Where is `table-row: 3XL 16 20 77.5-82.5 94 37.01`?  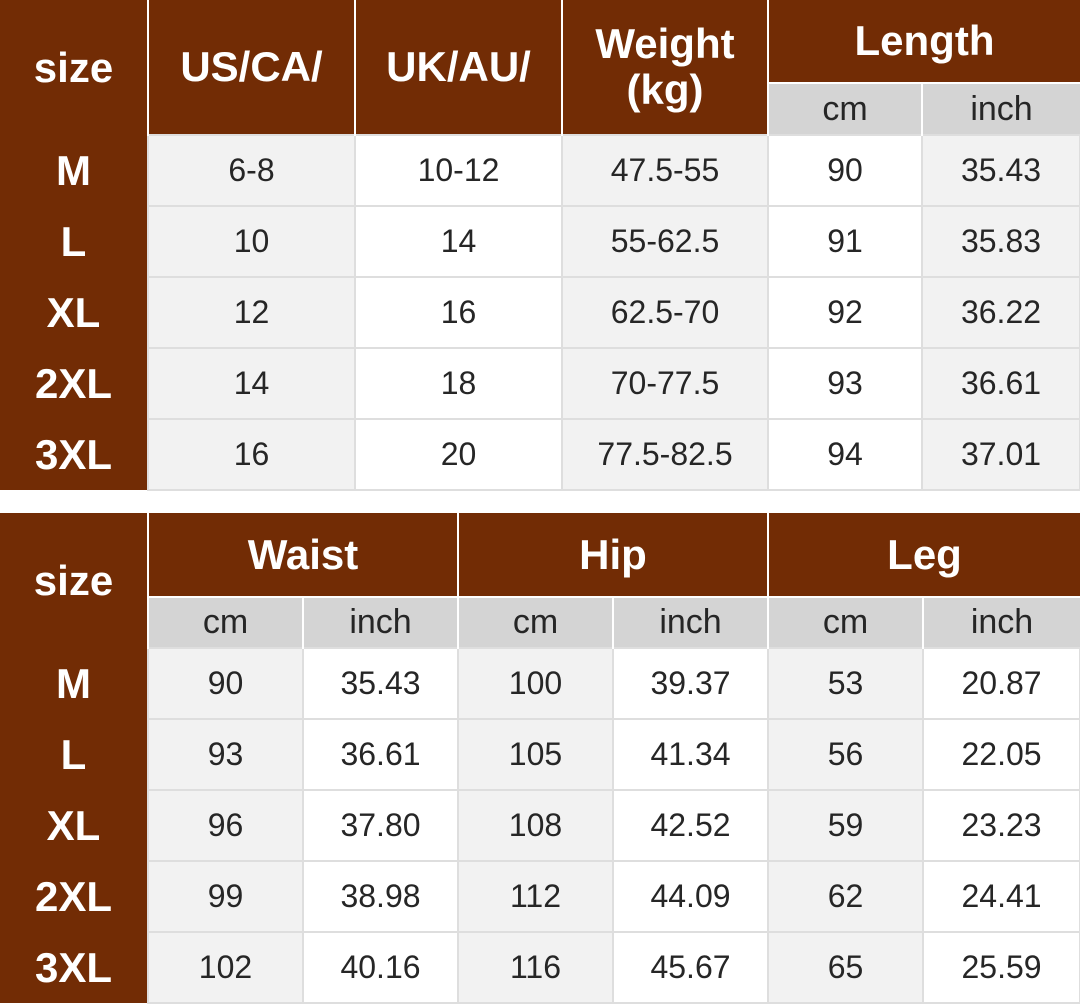
table-row: 3XL 16 20 77.5-82.5 94 37.01 is located at coordinates (540, 454).